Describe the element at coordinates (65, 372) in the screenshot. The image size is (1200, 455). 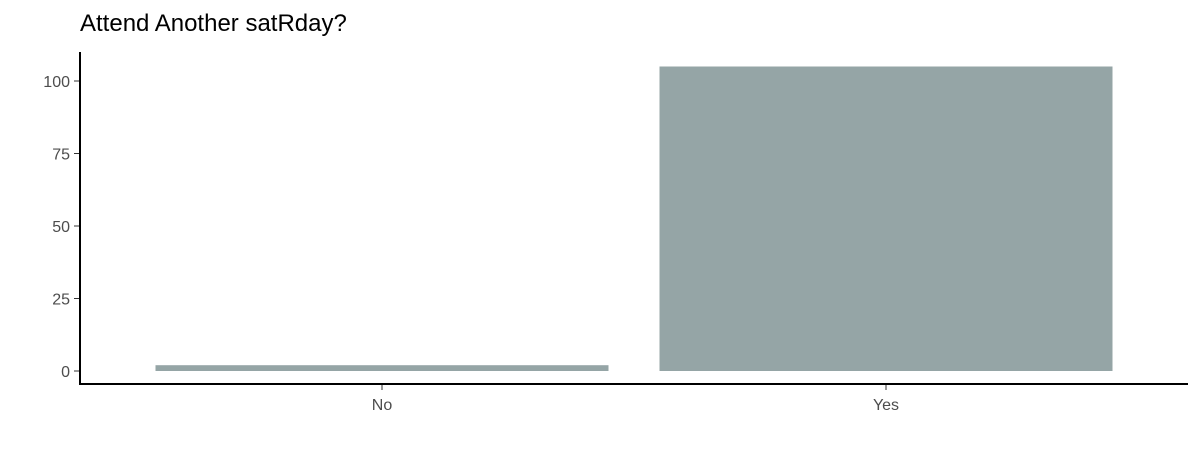
I see `y-tick-label: 0` at that location.